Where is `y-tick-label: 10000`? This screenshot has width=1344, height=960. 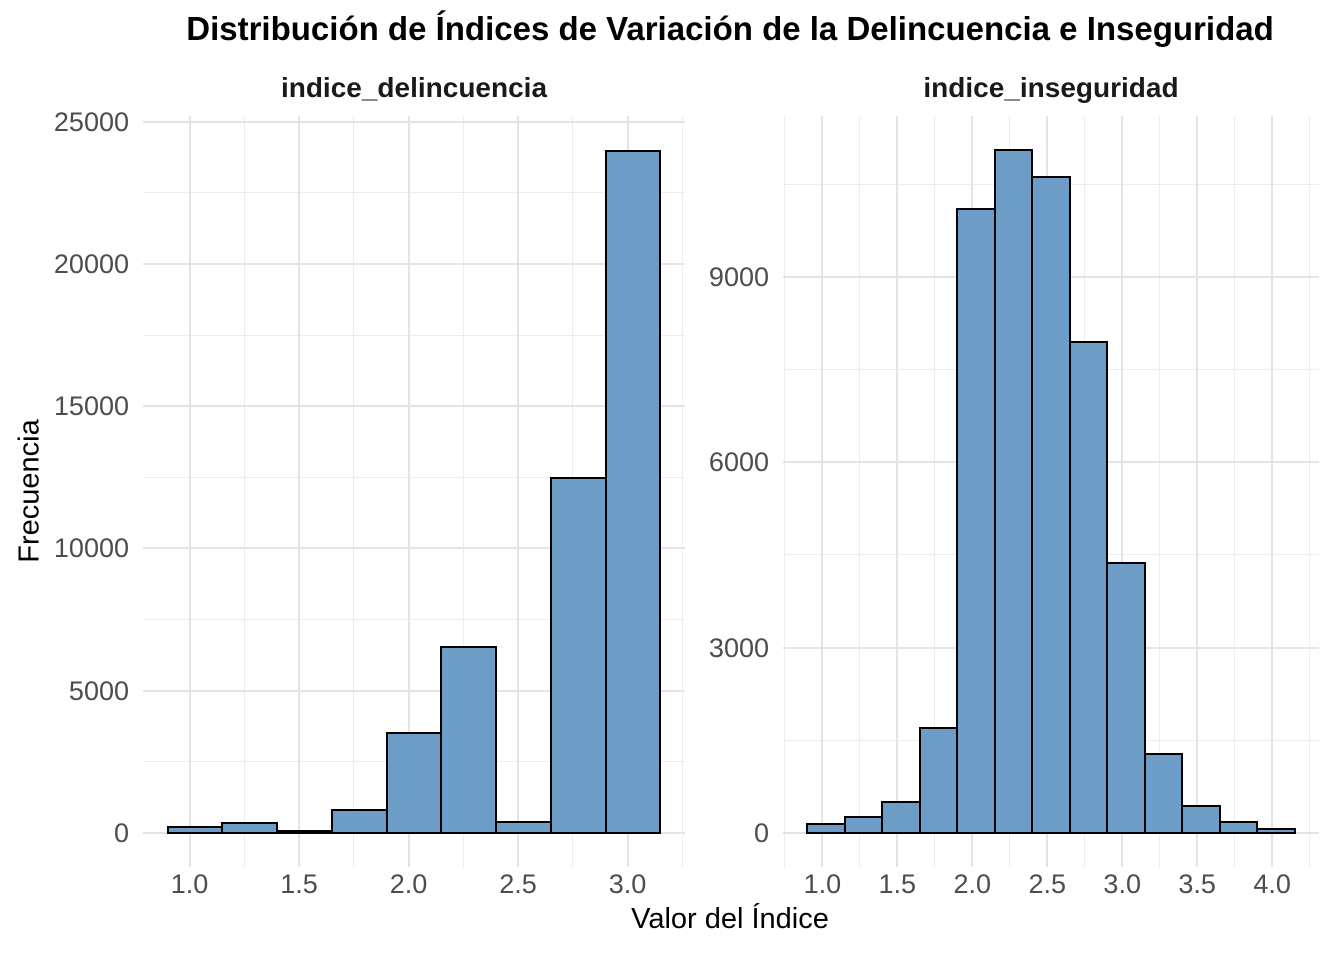 y-tick-label: 10000 is located at coordinates (91, 548).